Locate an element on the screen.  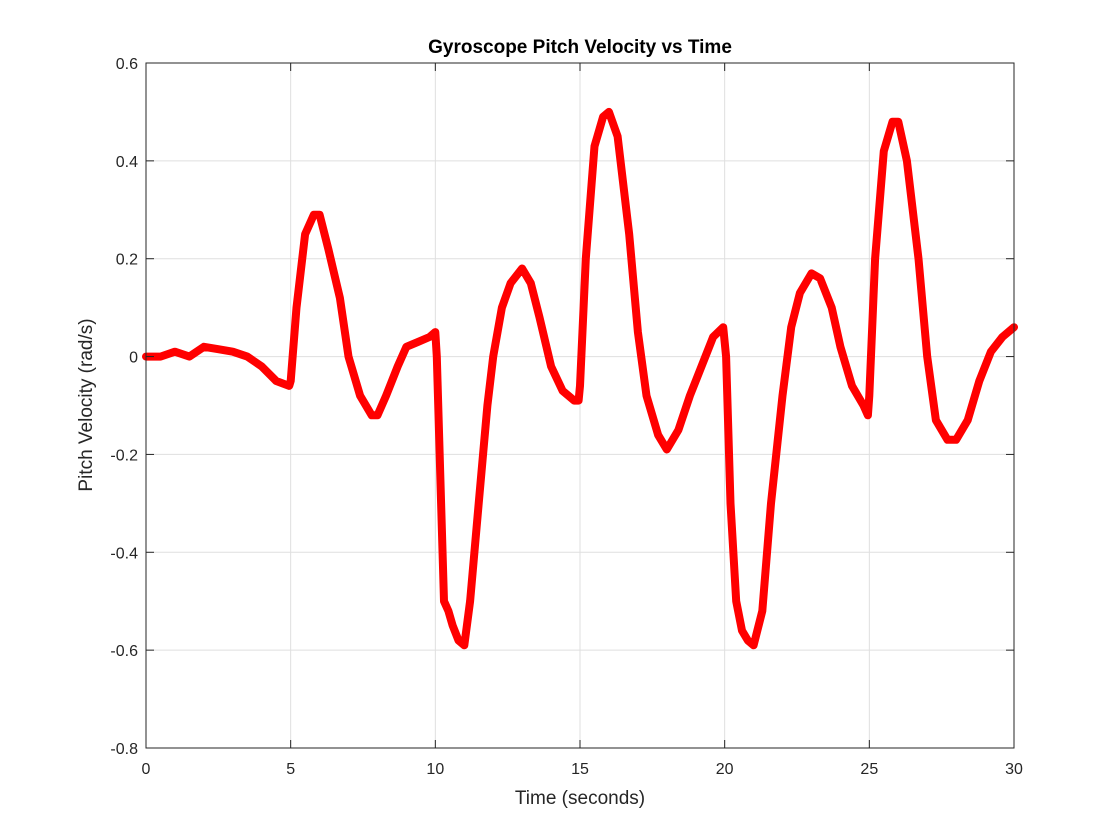
x-tick-label: 0 is located at coordinates (146, 769).